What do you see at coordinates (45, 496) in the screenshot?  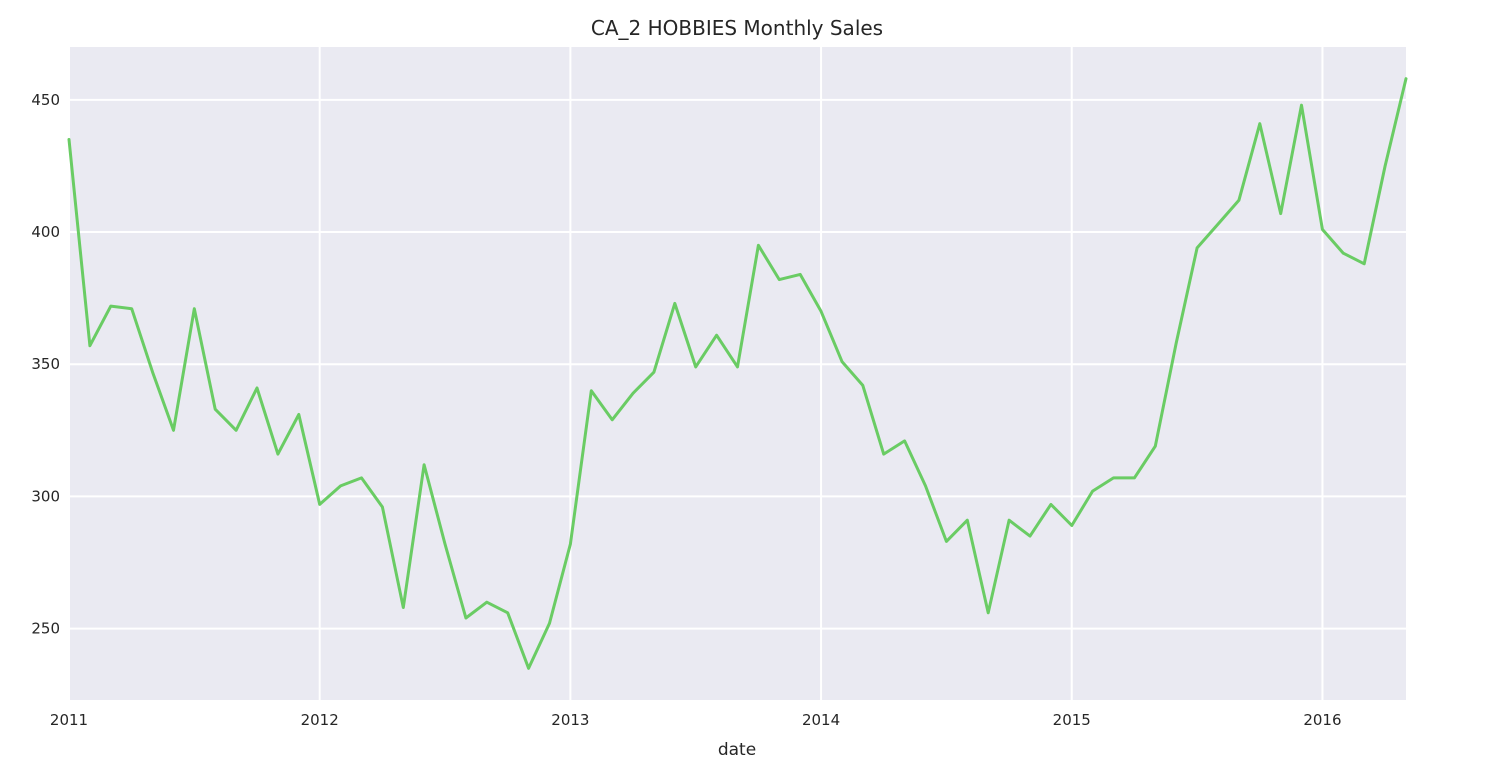 I see `y-tick-label: 300` at bounding box center [45, 496].